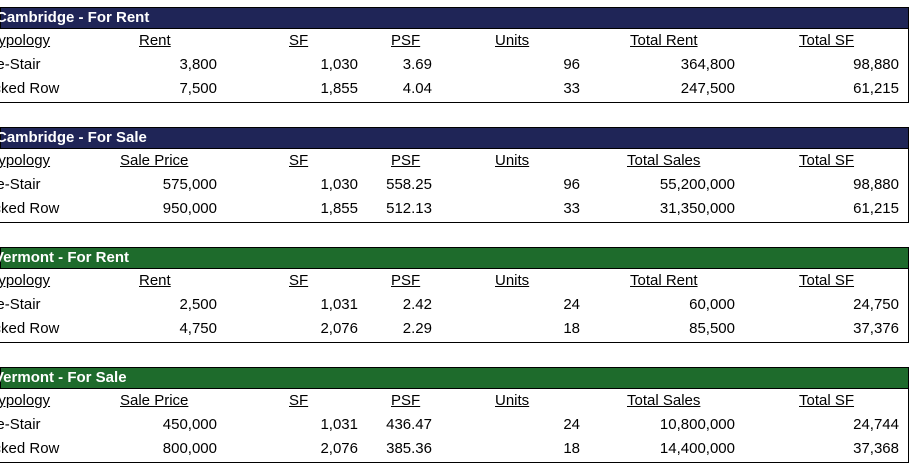 Image resolution: width=914 pixels, height=470 pixels. Describe the element at coordinates (409, 184) in the screenshot. I see `cell-psf: 558.25` at that location.